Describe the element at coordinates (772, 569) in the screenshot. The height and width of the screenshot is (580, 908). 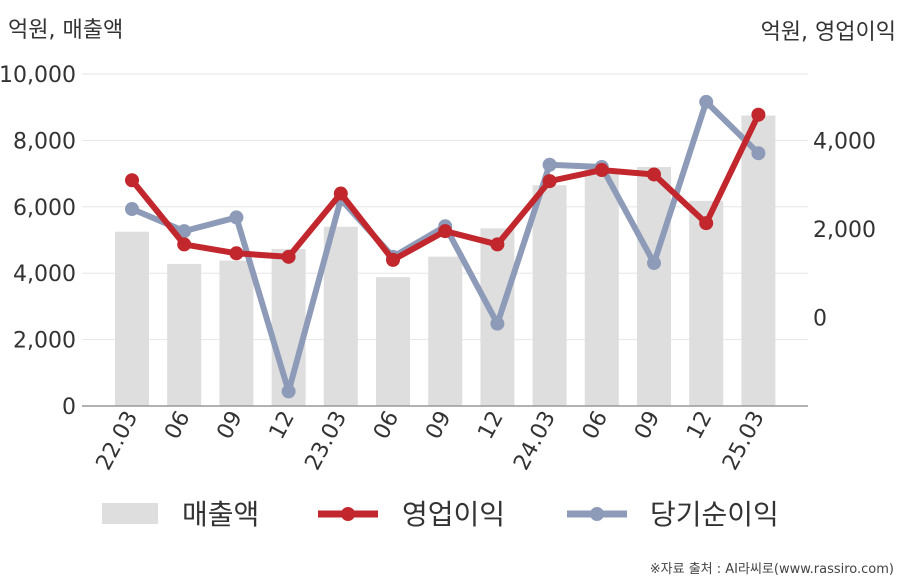
I see `source-note: ※자료 출처 : AI라씨로(www.rassiro.com)` at that location.